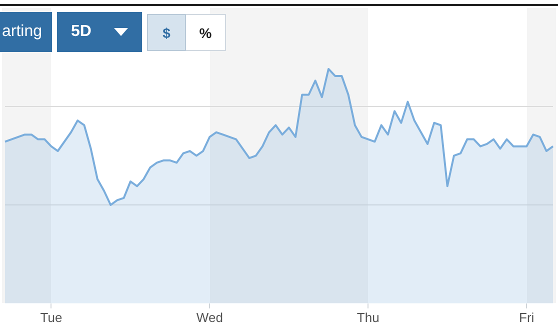  Describe the element at coordinates (81, 32) in the screenshot. I see `text: 5D` at that location.